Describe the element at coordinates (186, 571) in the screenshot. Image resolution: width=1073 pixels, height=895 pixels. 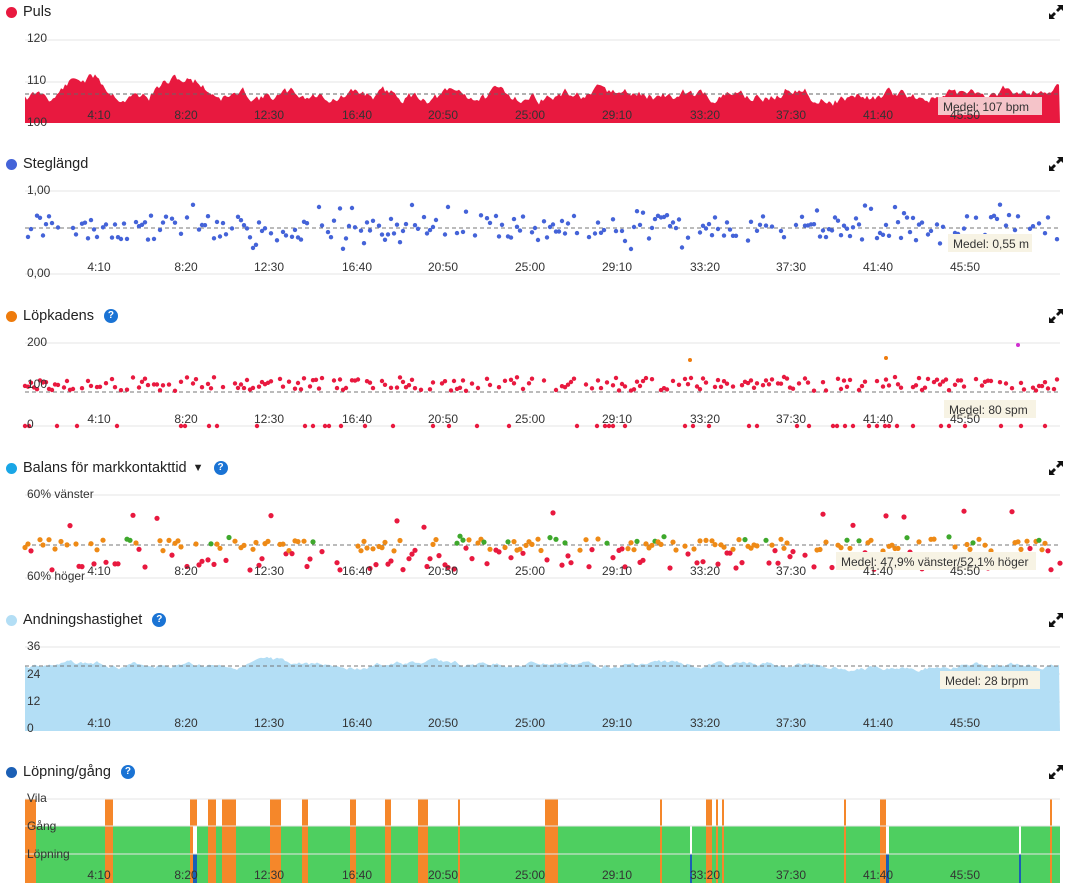
I see `x-tick-label: 8:20` at that location.